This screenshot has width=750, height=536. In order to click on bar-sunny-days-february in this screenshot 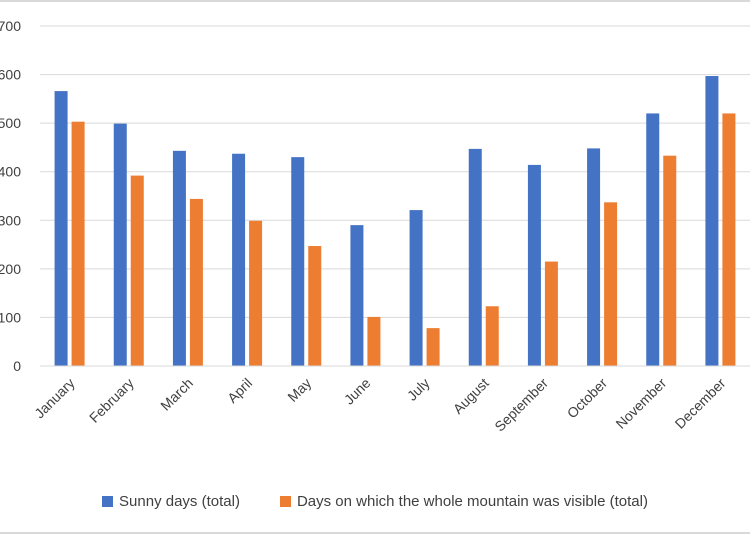, I will do `click(120, 244)`.